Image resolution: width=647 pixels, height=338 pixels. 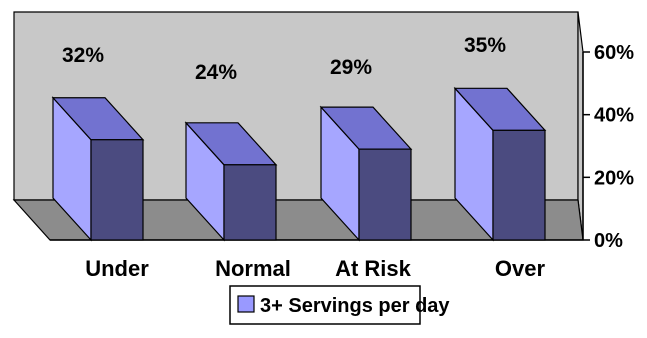 I want to click on x-tick-label: Under, so click(x=117, y=268).